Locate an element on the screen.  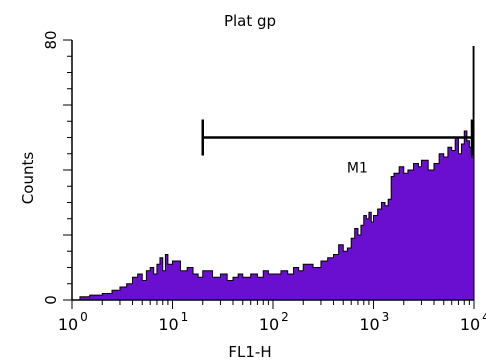
y-ticks: 0 80 is located at coordinates (57, 167).